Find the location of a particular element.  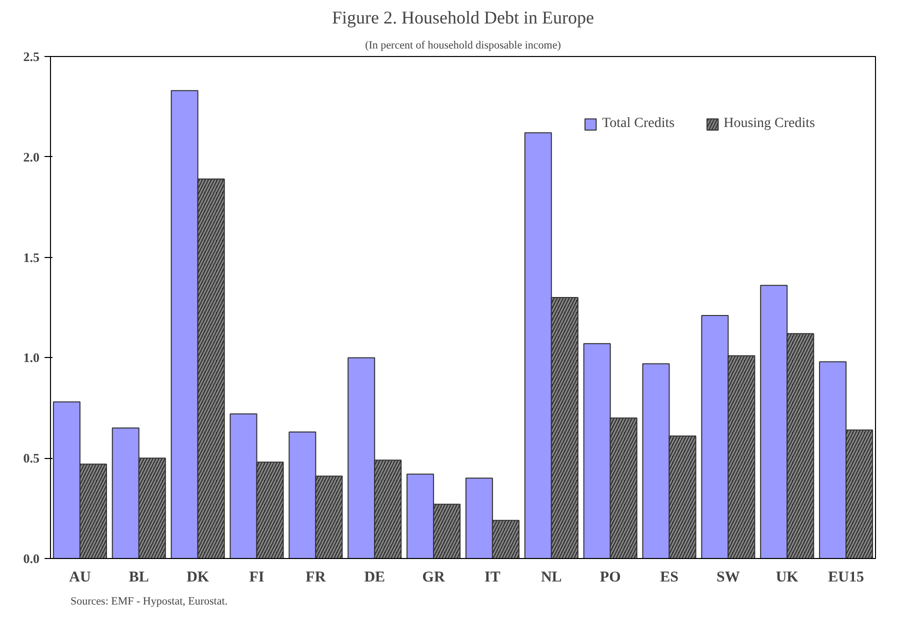

source-note: Sources: EMF - Hypostat, Eurostat. is located at coordinates (149, 602).